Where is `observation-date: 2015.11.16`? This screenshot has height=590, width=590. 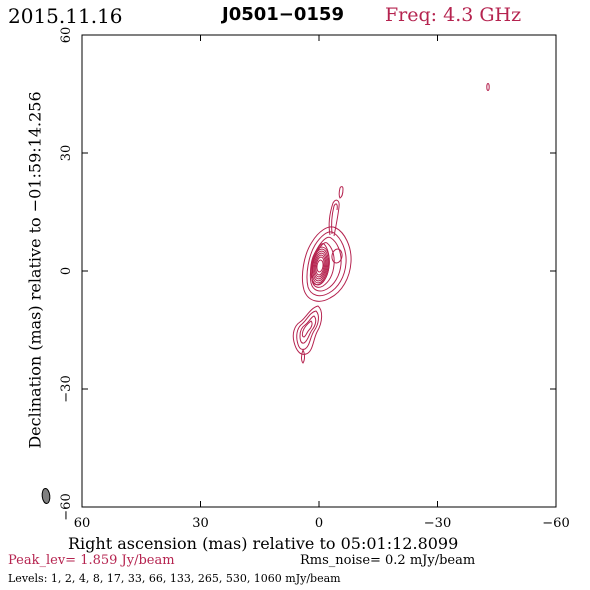 observation-date: 2015.11.16 is located at coordinates (65, 16).